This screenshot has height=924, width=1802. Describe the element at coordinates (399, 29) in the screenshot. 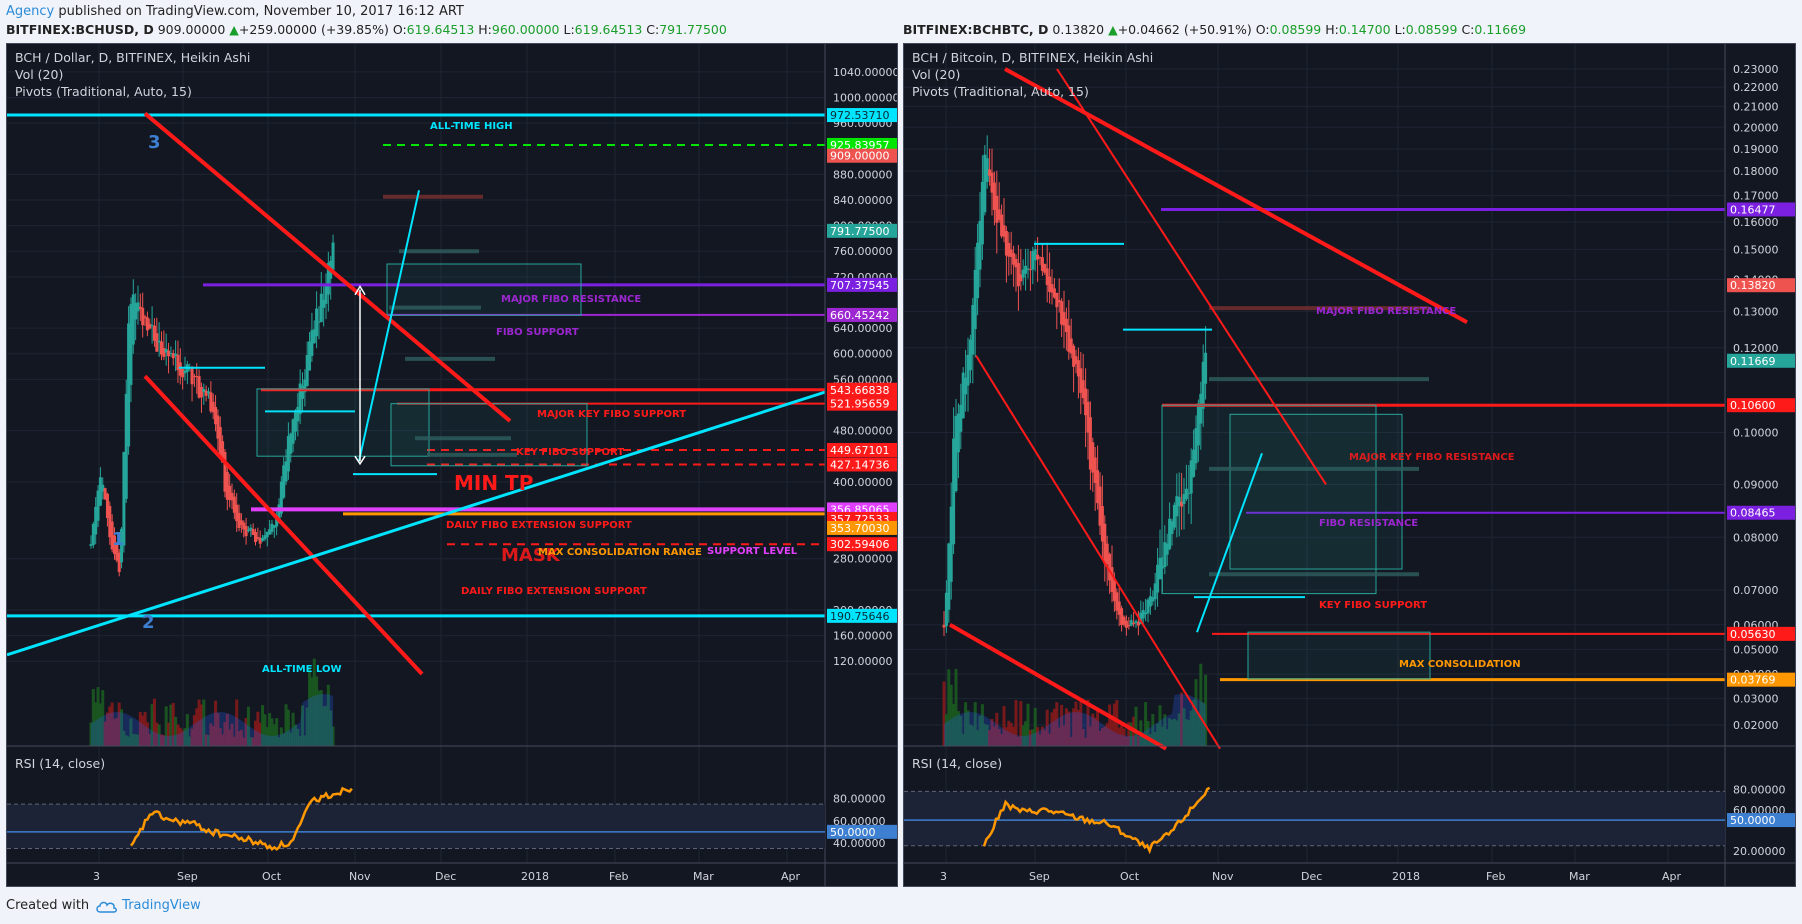

I see `open-label: O:` at that location.